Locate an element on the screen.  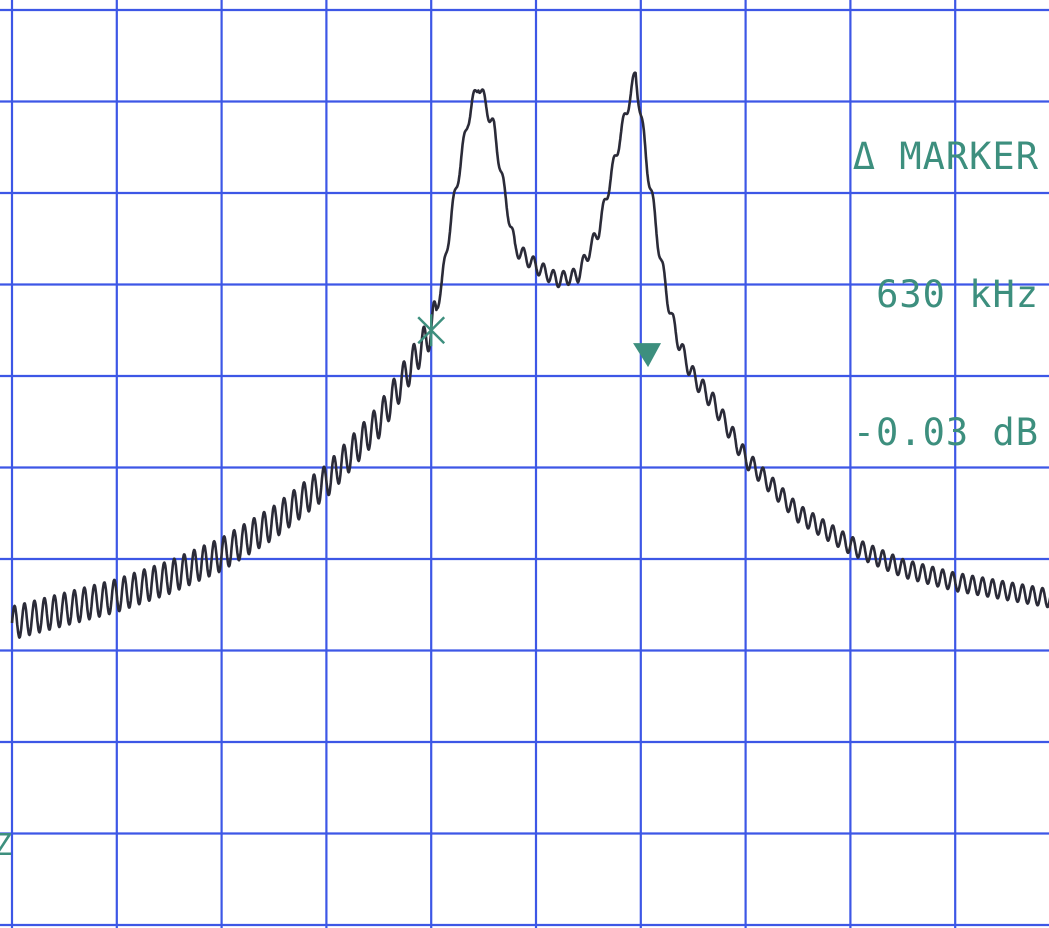
reference-marker is located at coordinates (431, 330).